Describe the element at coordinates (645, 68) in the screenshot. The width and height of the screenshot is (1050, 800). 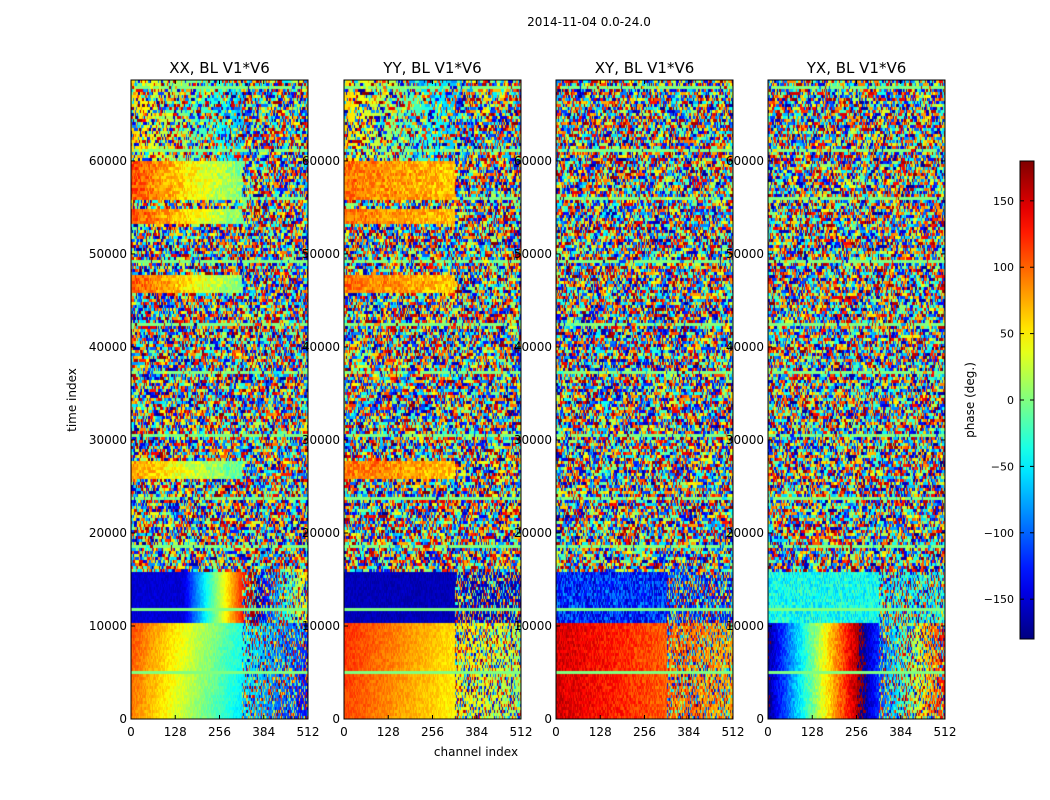
I see `panel-title-xy: XY, BL V1*V6` at that location.